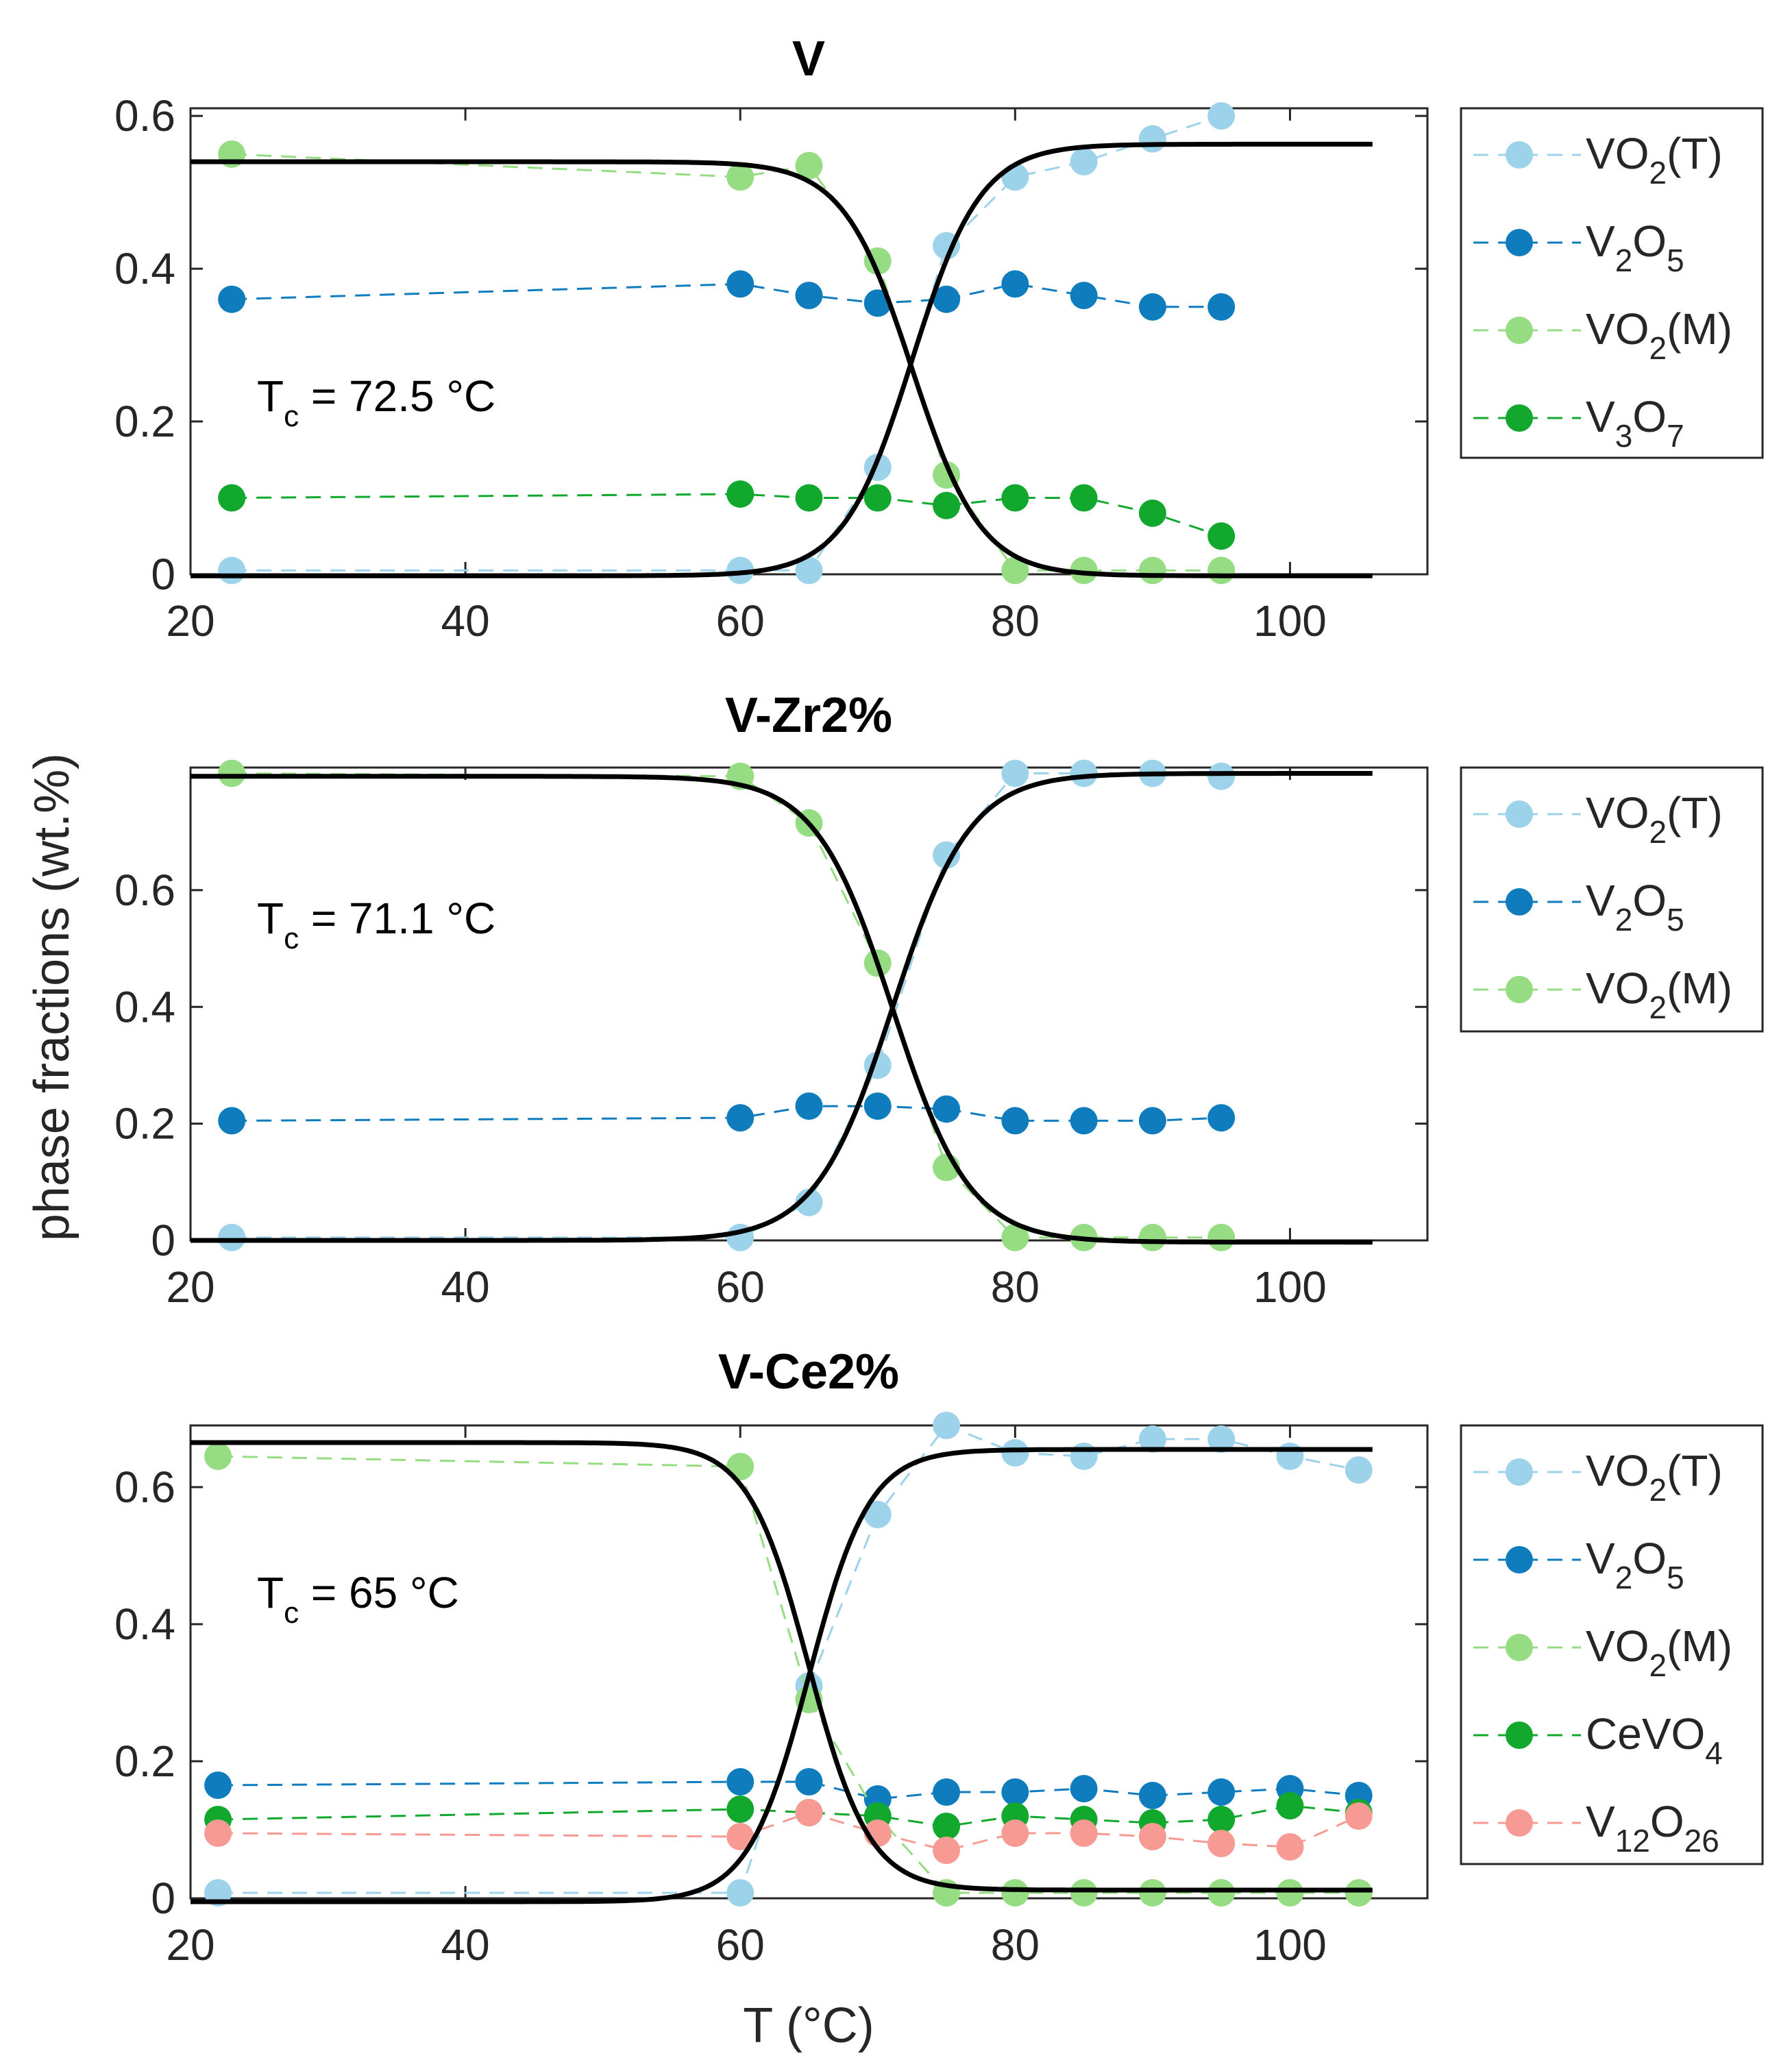 The image size is (1792, 2071). What do you see at coordinates (1645, 1733) in the screenshot?
I see `legend-label-part: CeVO` at bounding box center [1645, 1733].